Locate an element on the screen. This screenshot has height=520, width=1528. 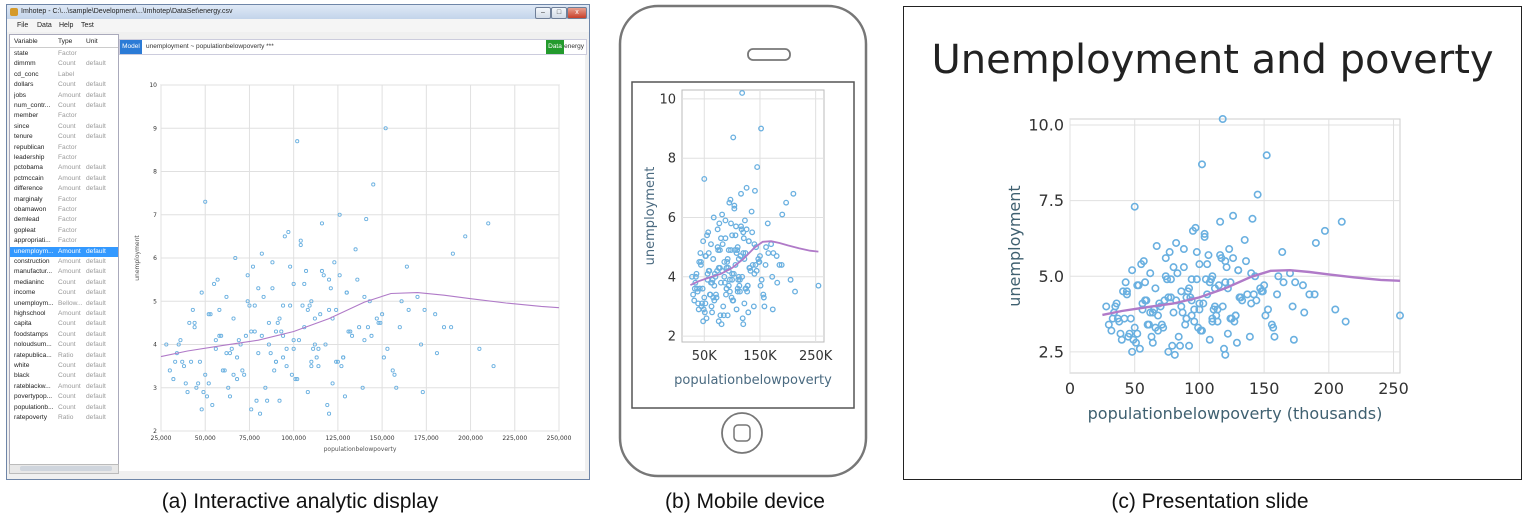
variable-row: capita Count default is located at coordinates (64, 324).